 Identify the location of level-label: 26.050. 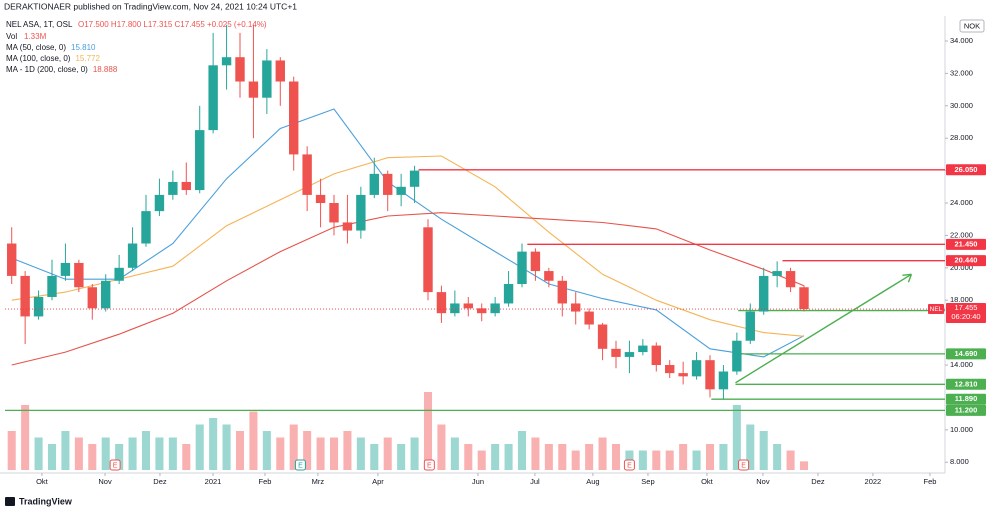
(966, 169).